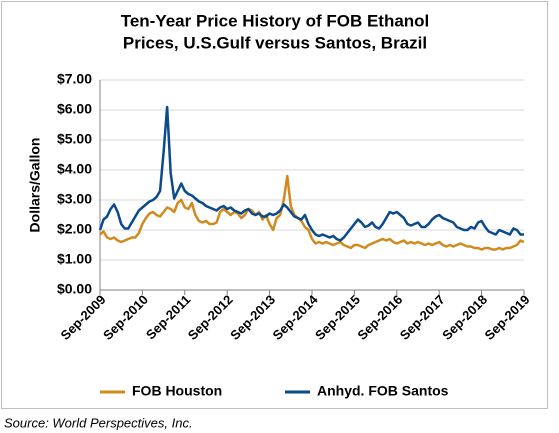  Describe the element at coordinates (312, 212) in the screenshot. I see `series-line` at that location.